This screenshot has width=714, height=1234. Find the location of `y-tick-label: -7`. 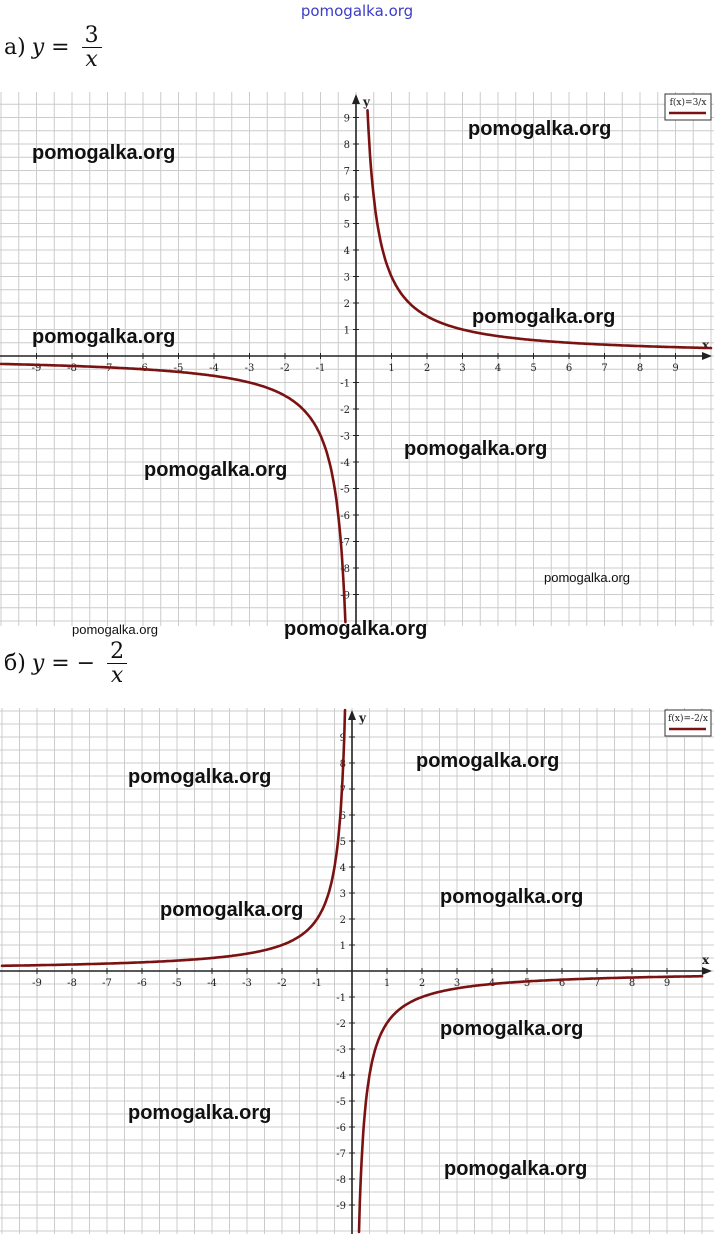

y-tick-label: -7 is located at coordinates (341, 1154).